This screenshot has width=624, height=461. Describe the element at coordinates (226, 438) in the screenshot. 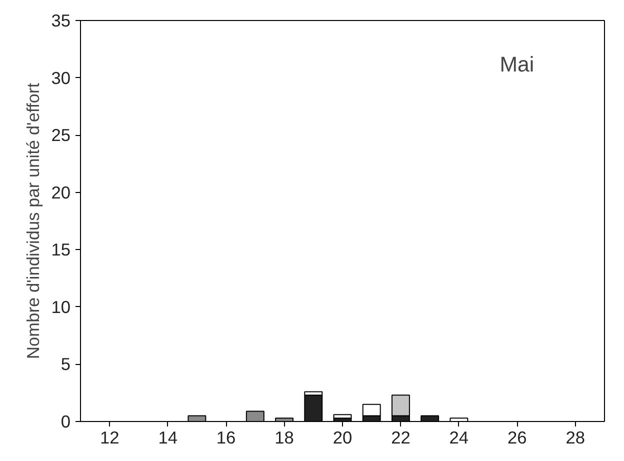

I see `x-tick-label: 16` at that location.